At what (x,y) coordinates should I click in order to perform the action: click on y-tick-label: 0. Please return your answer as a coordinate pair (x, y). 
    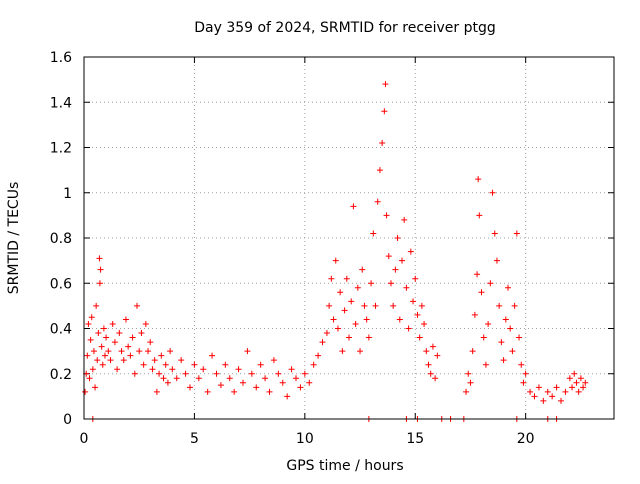
    Looking at the image, I should click on (67, 420).